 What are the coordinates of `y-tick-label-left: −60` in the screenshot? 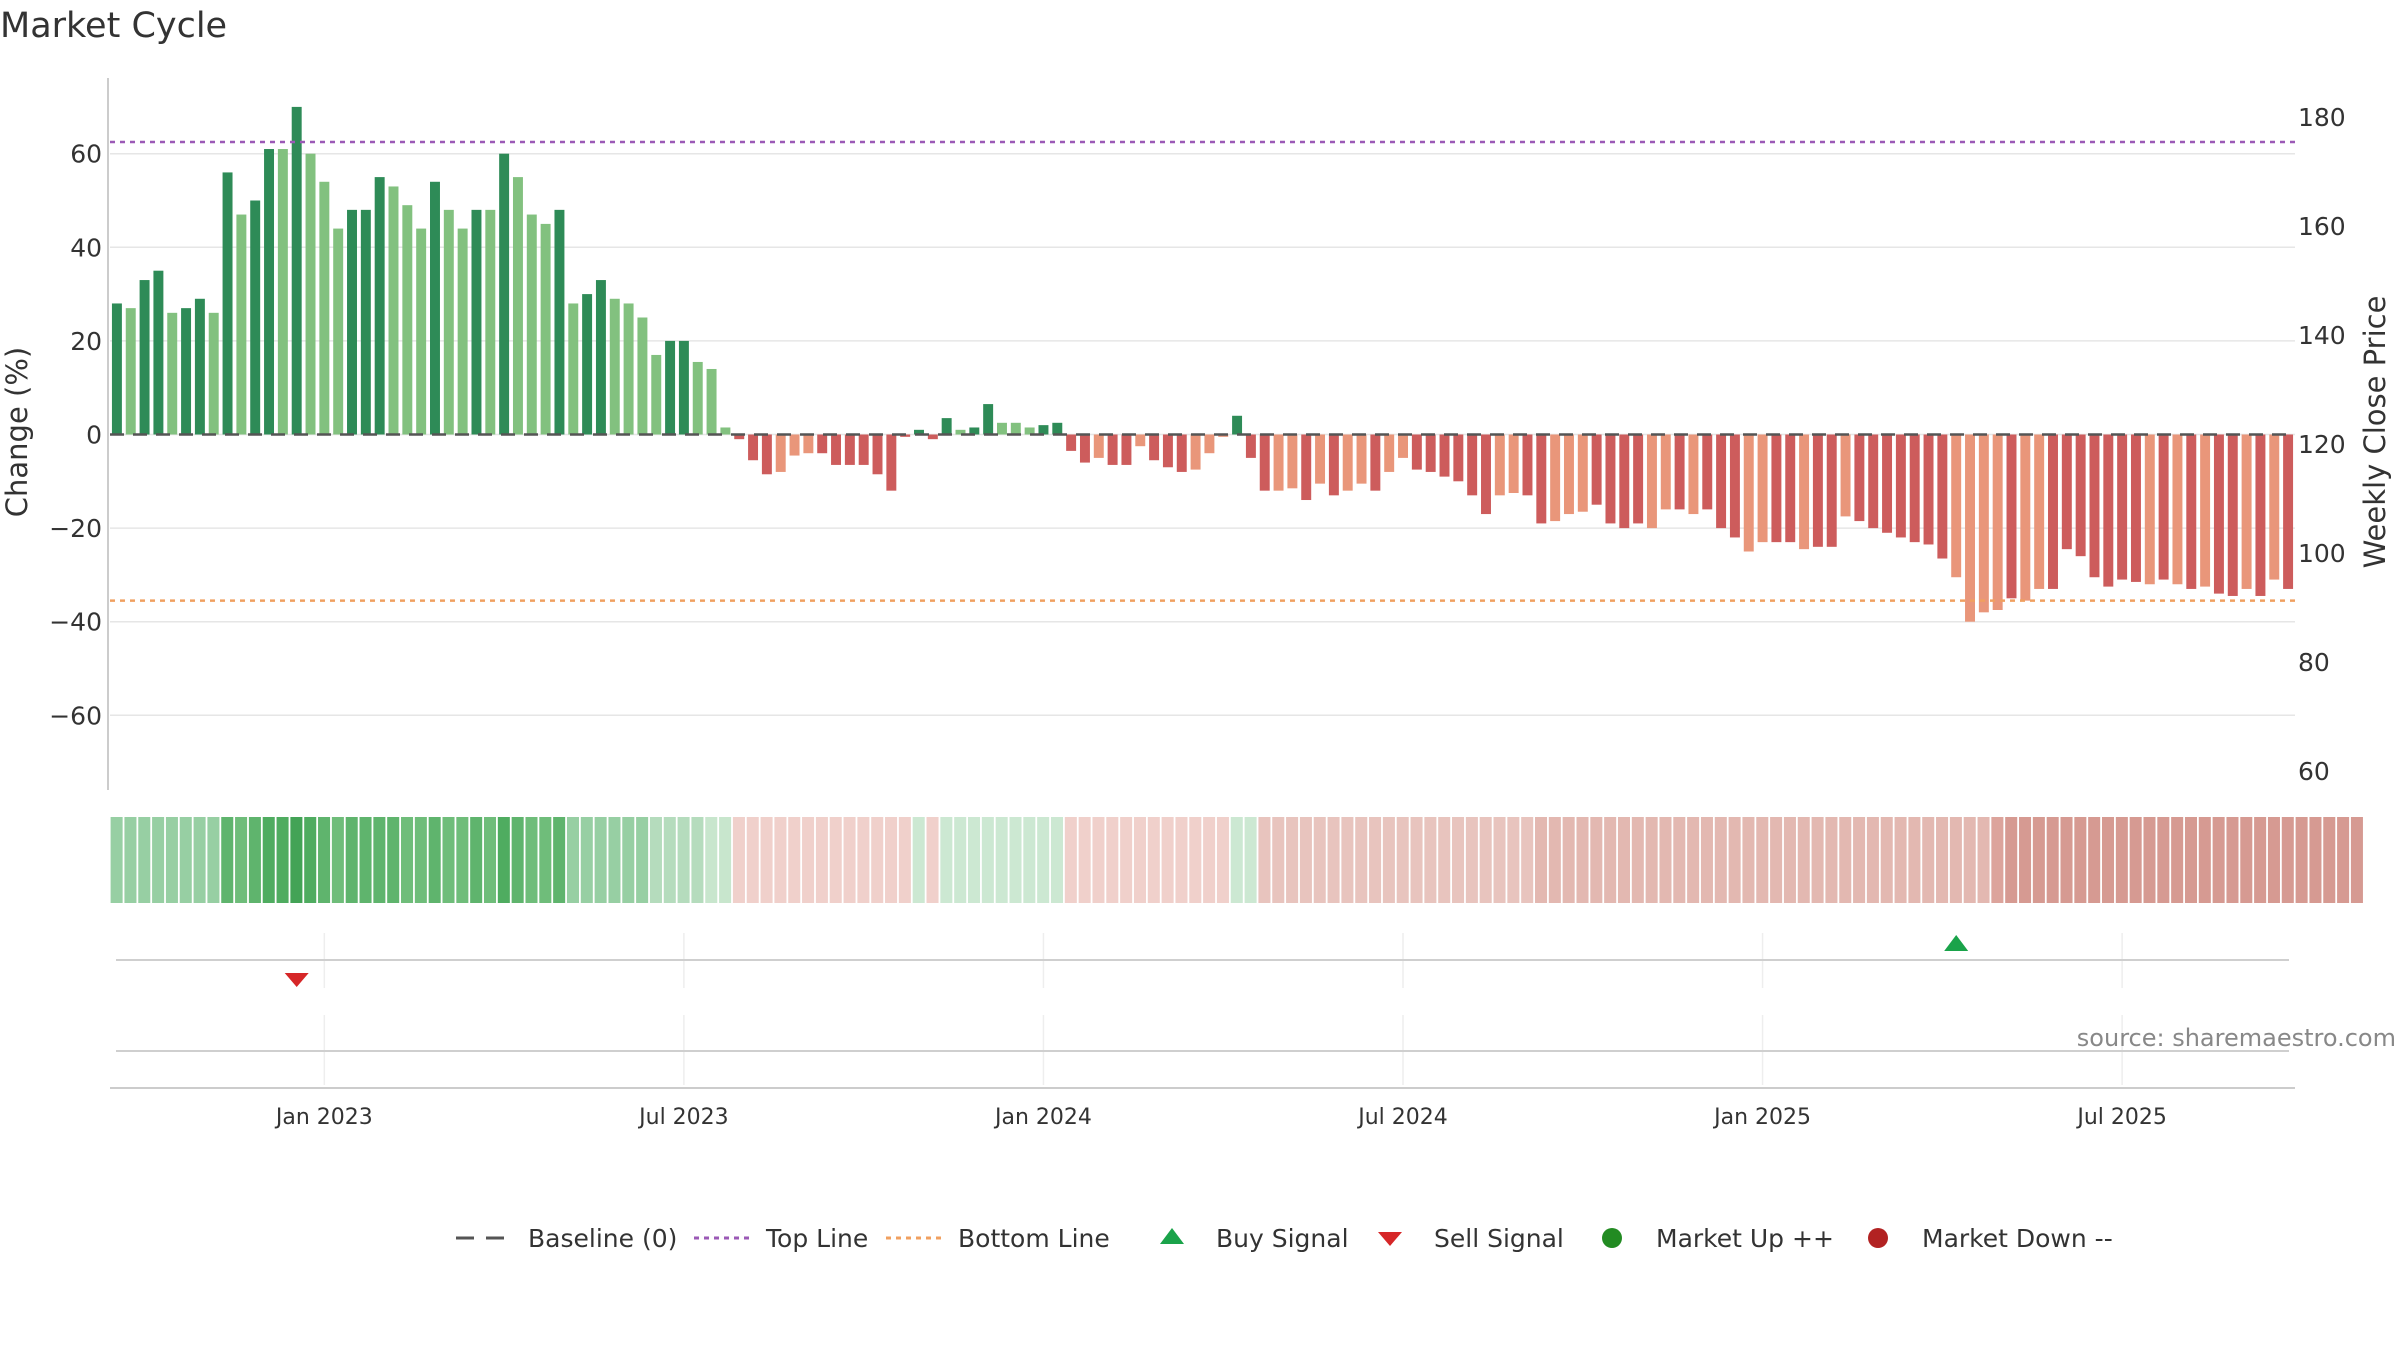 It's located at (75, 715).